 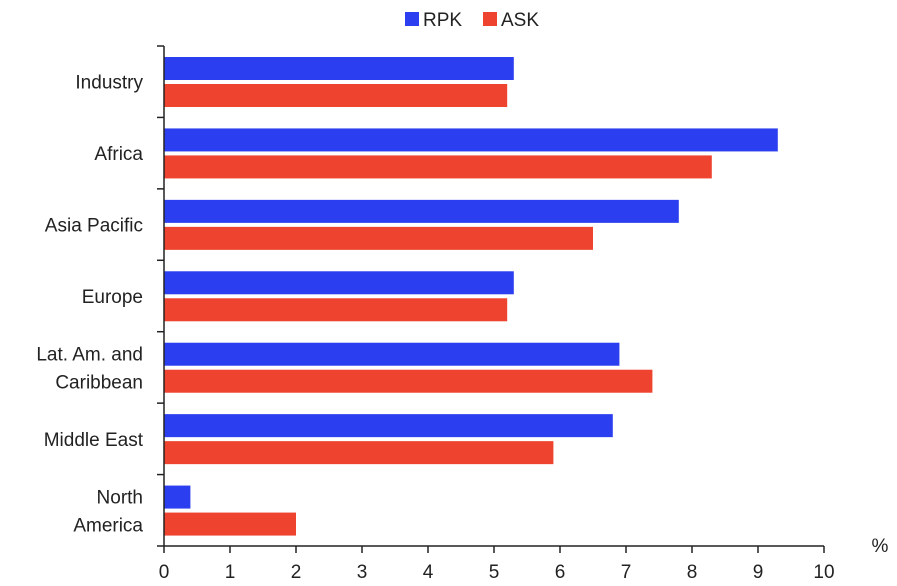 What do you see at coordinates (472, 20) in the screenshot?
I see `legend: RPK ASK` at bounding box center [472, 20].